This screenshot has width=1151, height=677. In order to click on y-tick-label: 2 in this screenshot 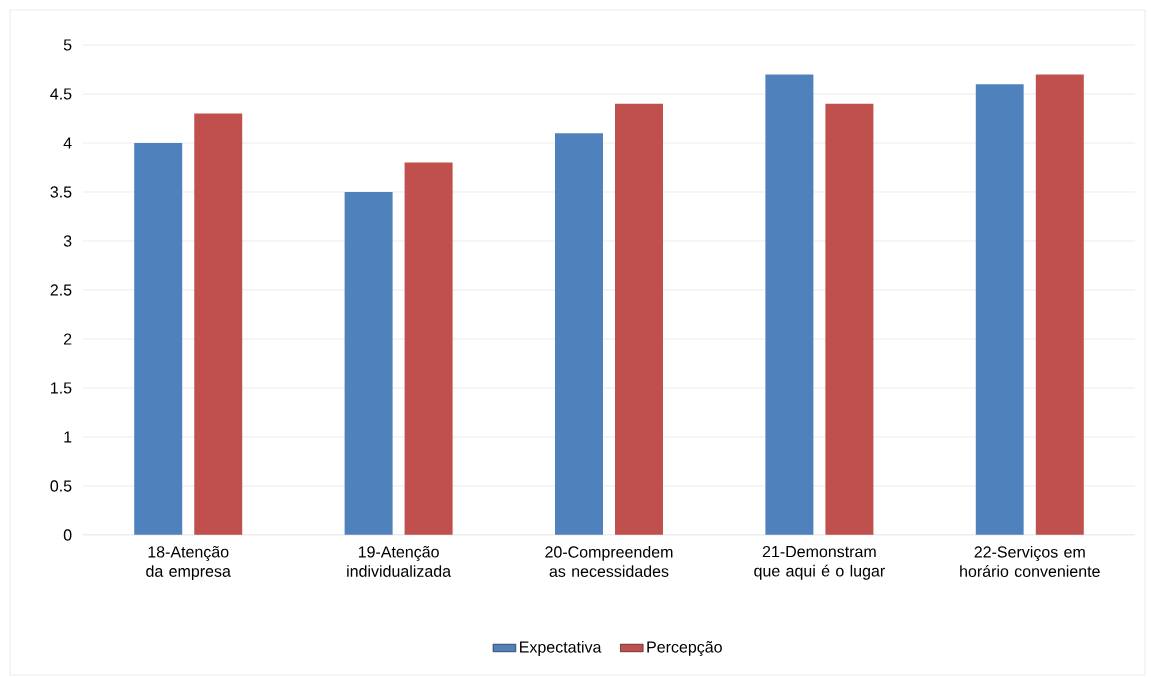, I will do `click(67, 339)`.